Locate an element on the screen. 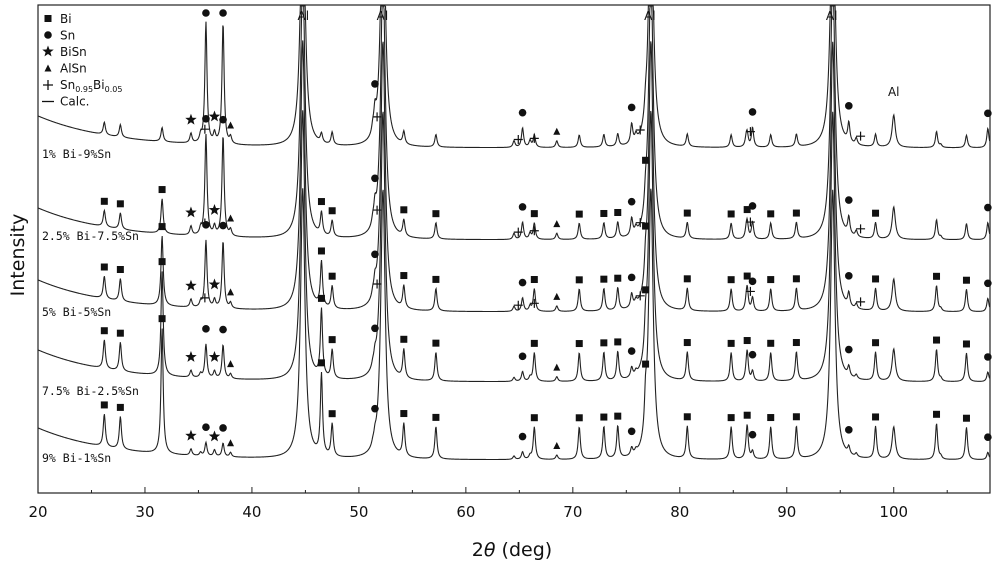 The image size is (1000, 575). x-tick-label: 100 is located at coordinates (893, 512).